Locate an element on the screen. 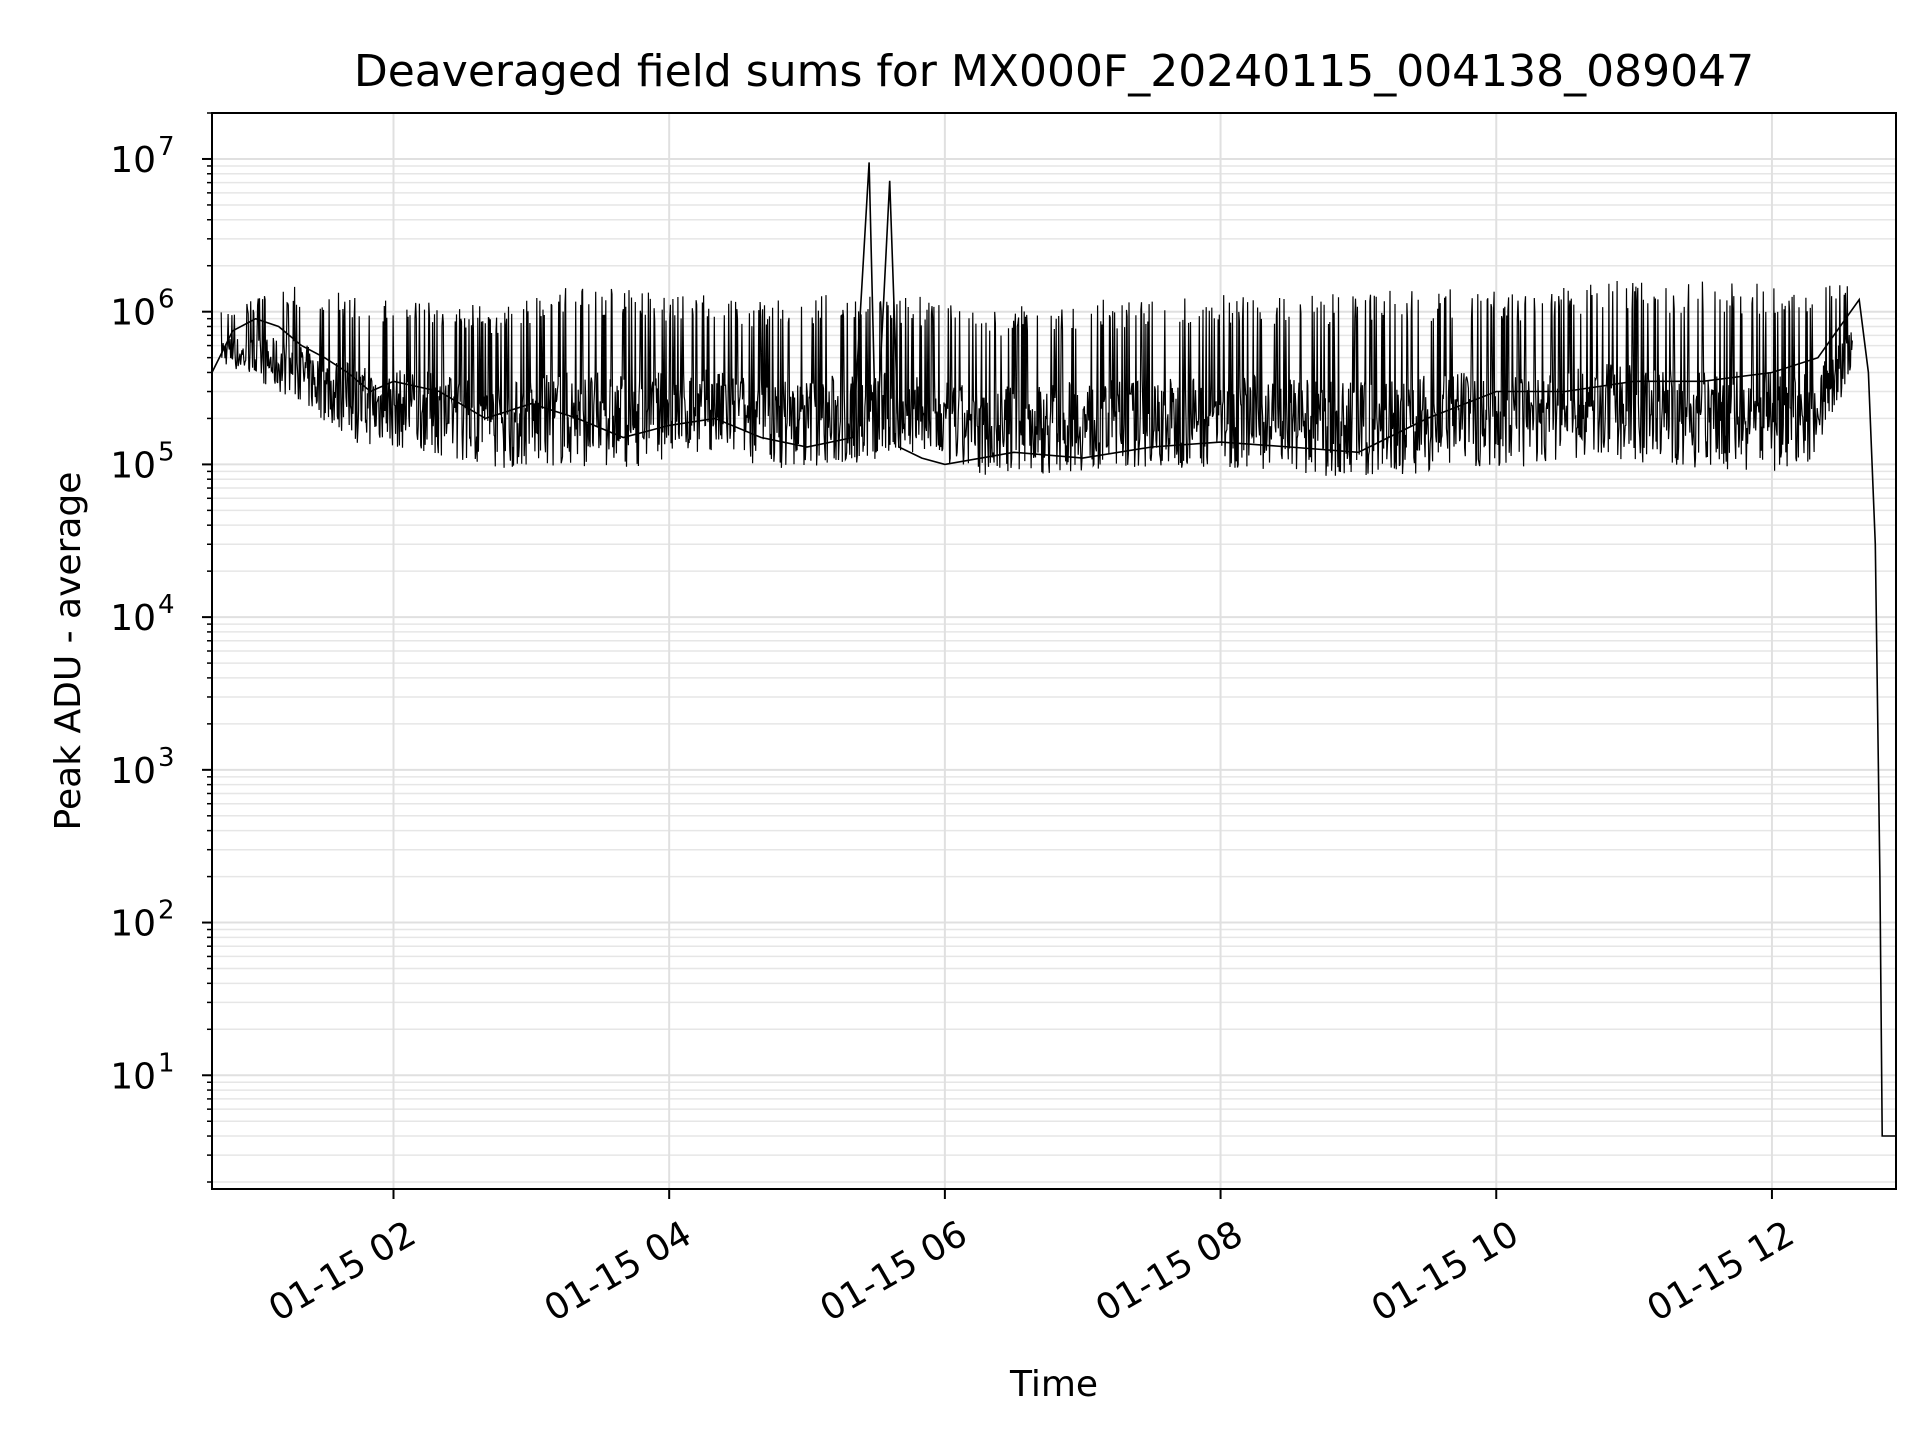  y-tick-exponent: 3 is located at coordinates (166, 758).